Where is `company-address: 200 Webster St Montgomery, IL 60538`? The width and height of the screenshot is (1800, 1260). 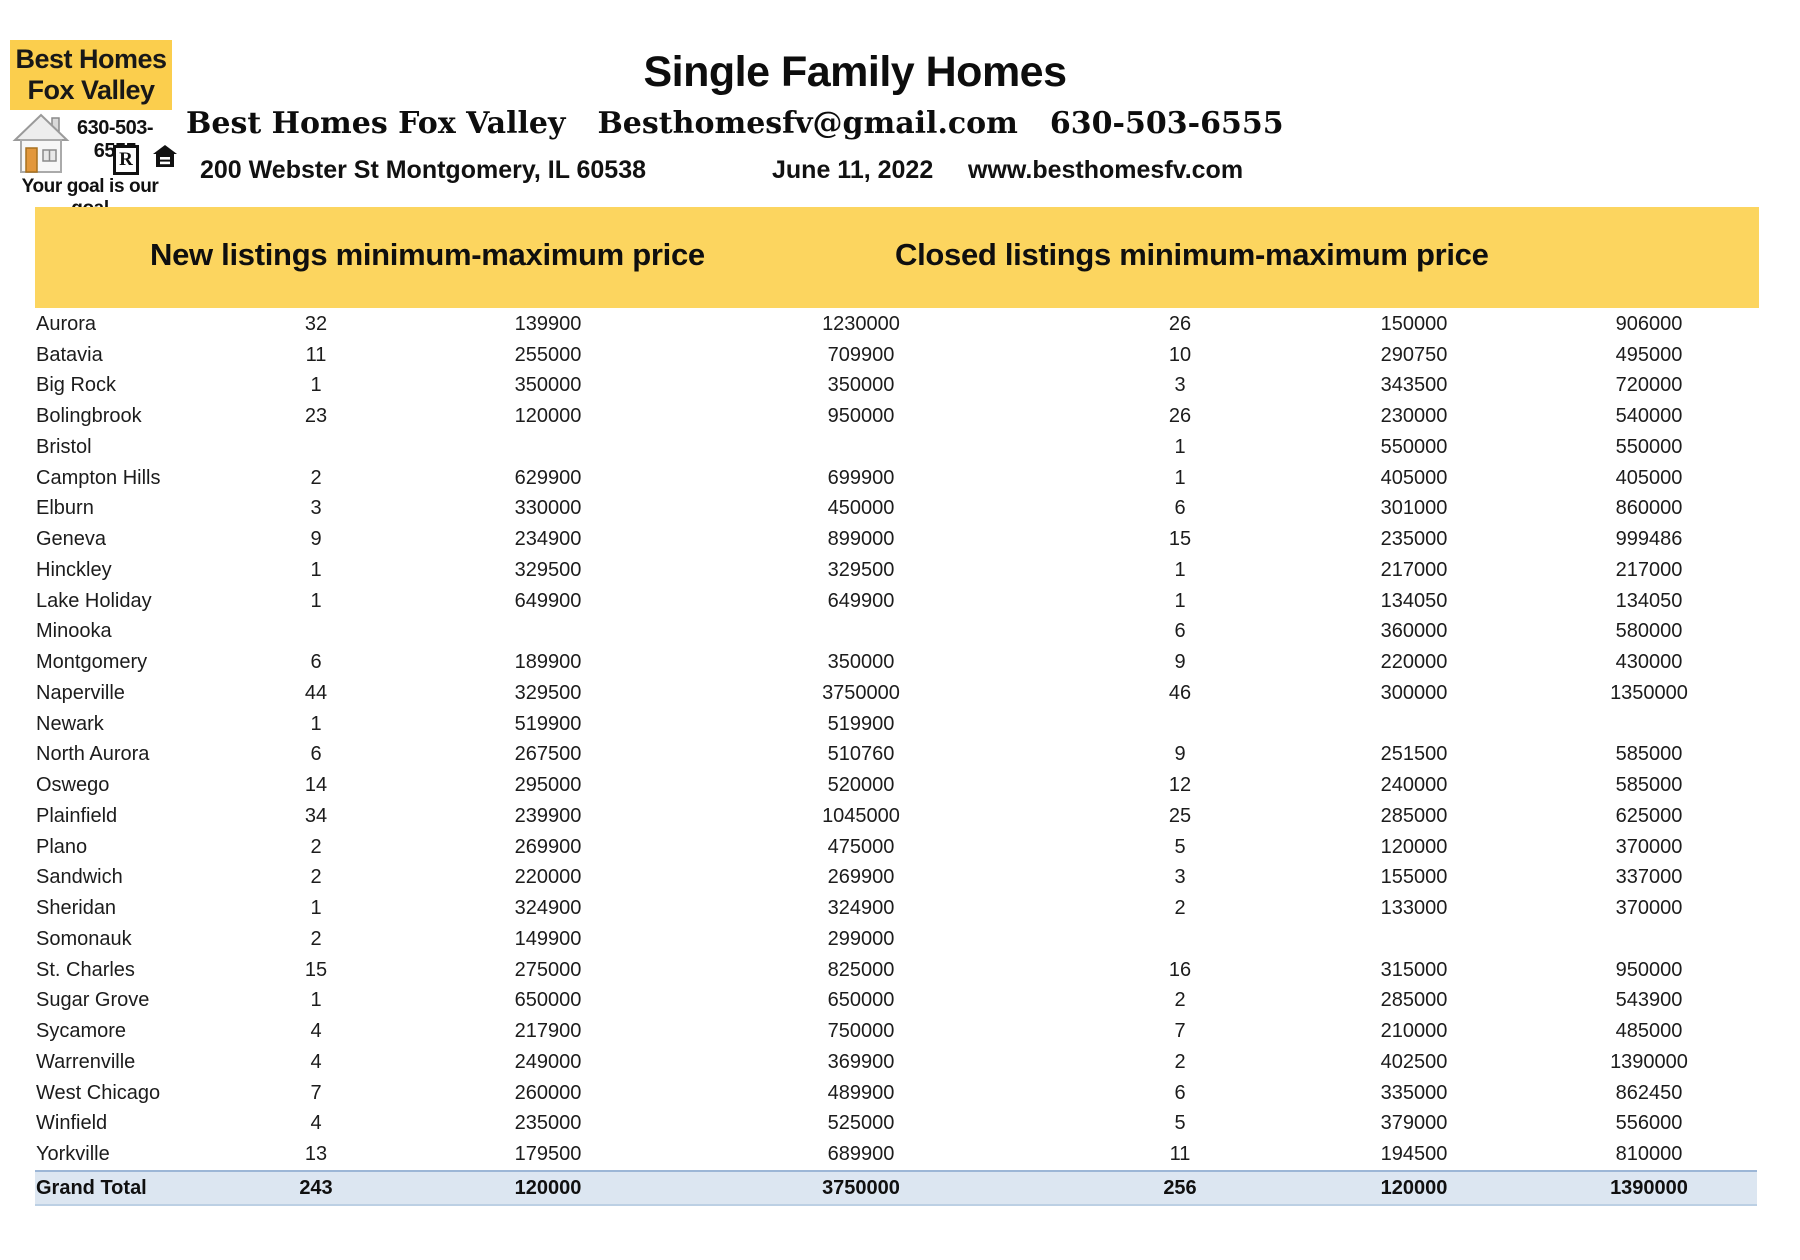
company-address: 200 Webster St Montgomery, IL 60538 is located at coordinates (423, 170).